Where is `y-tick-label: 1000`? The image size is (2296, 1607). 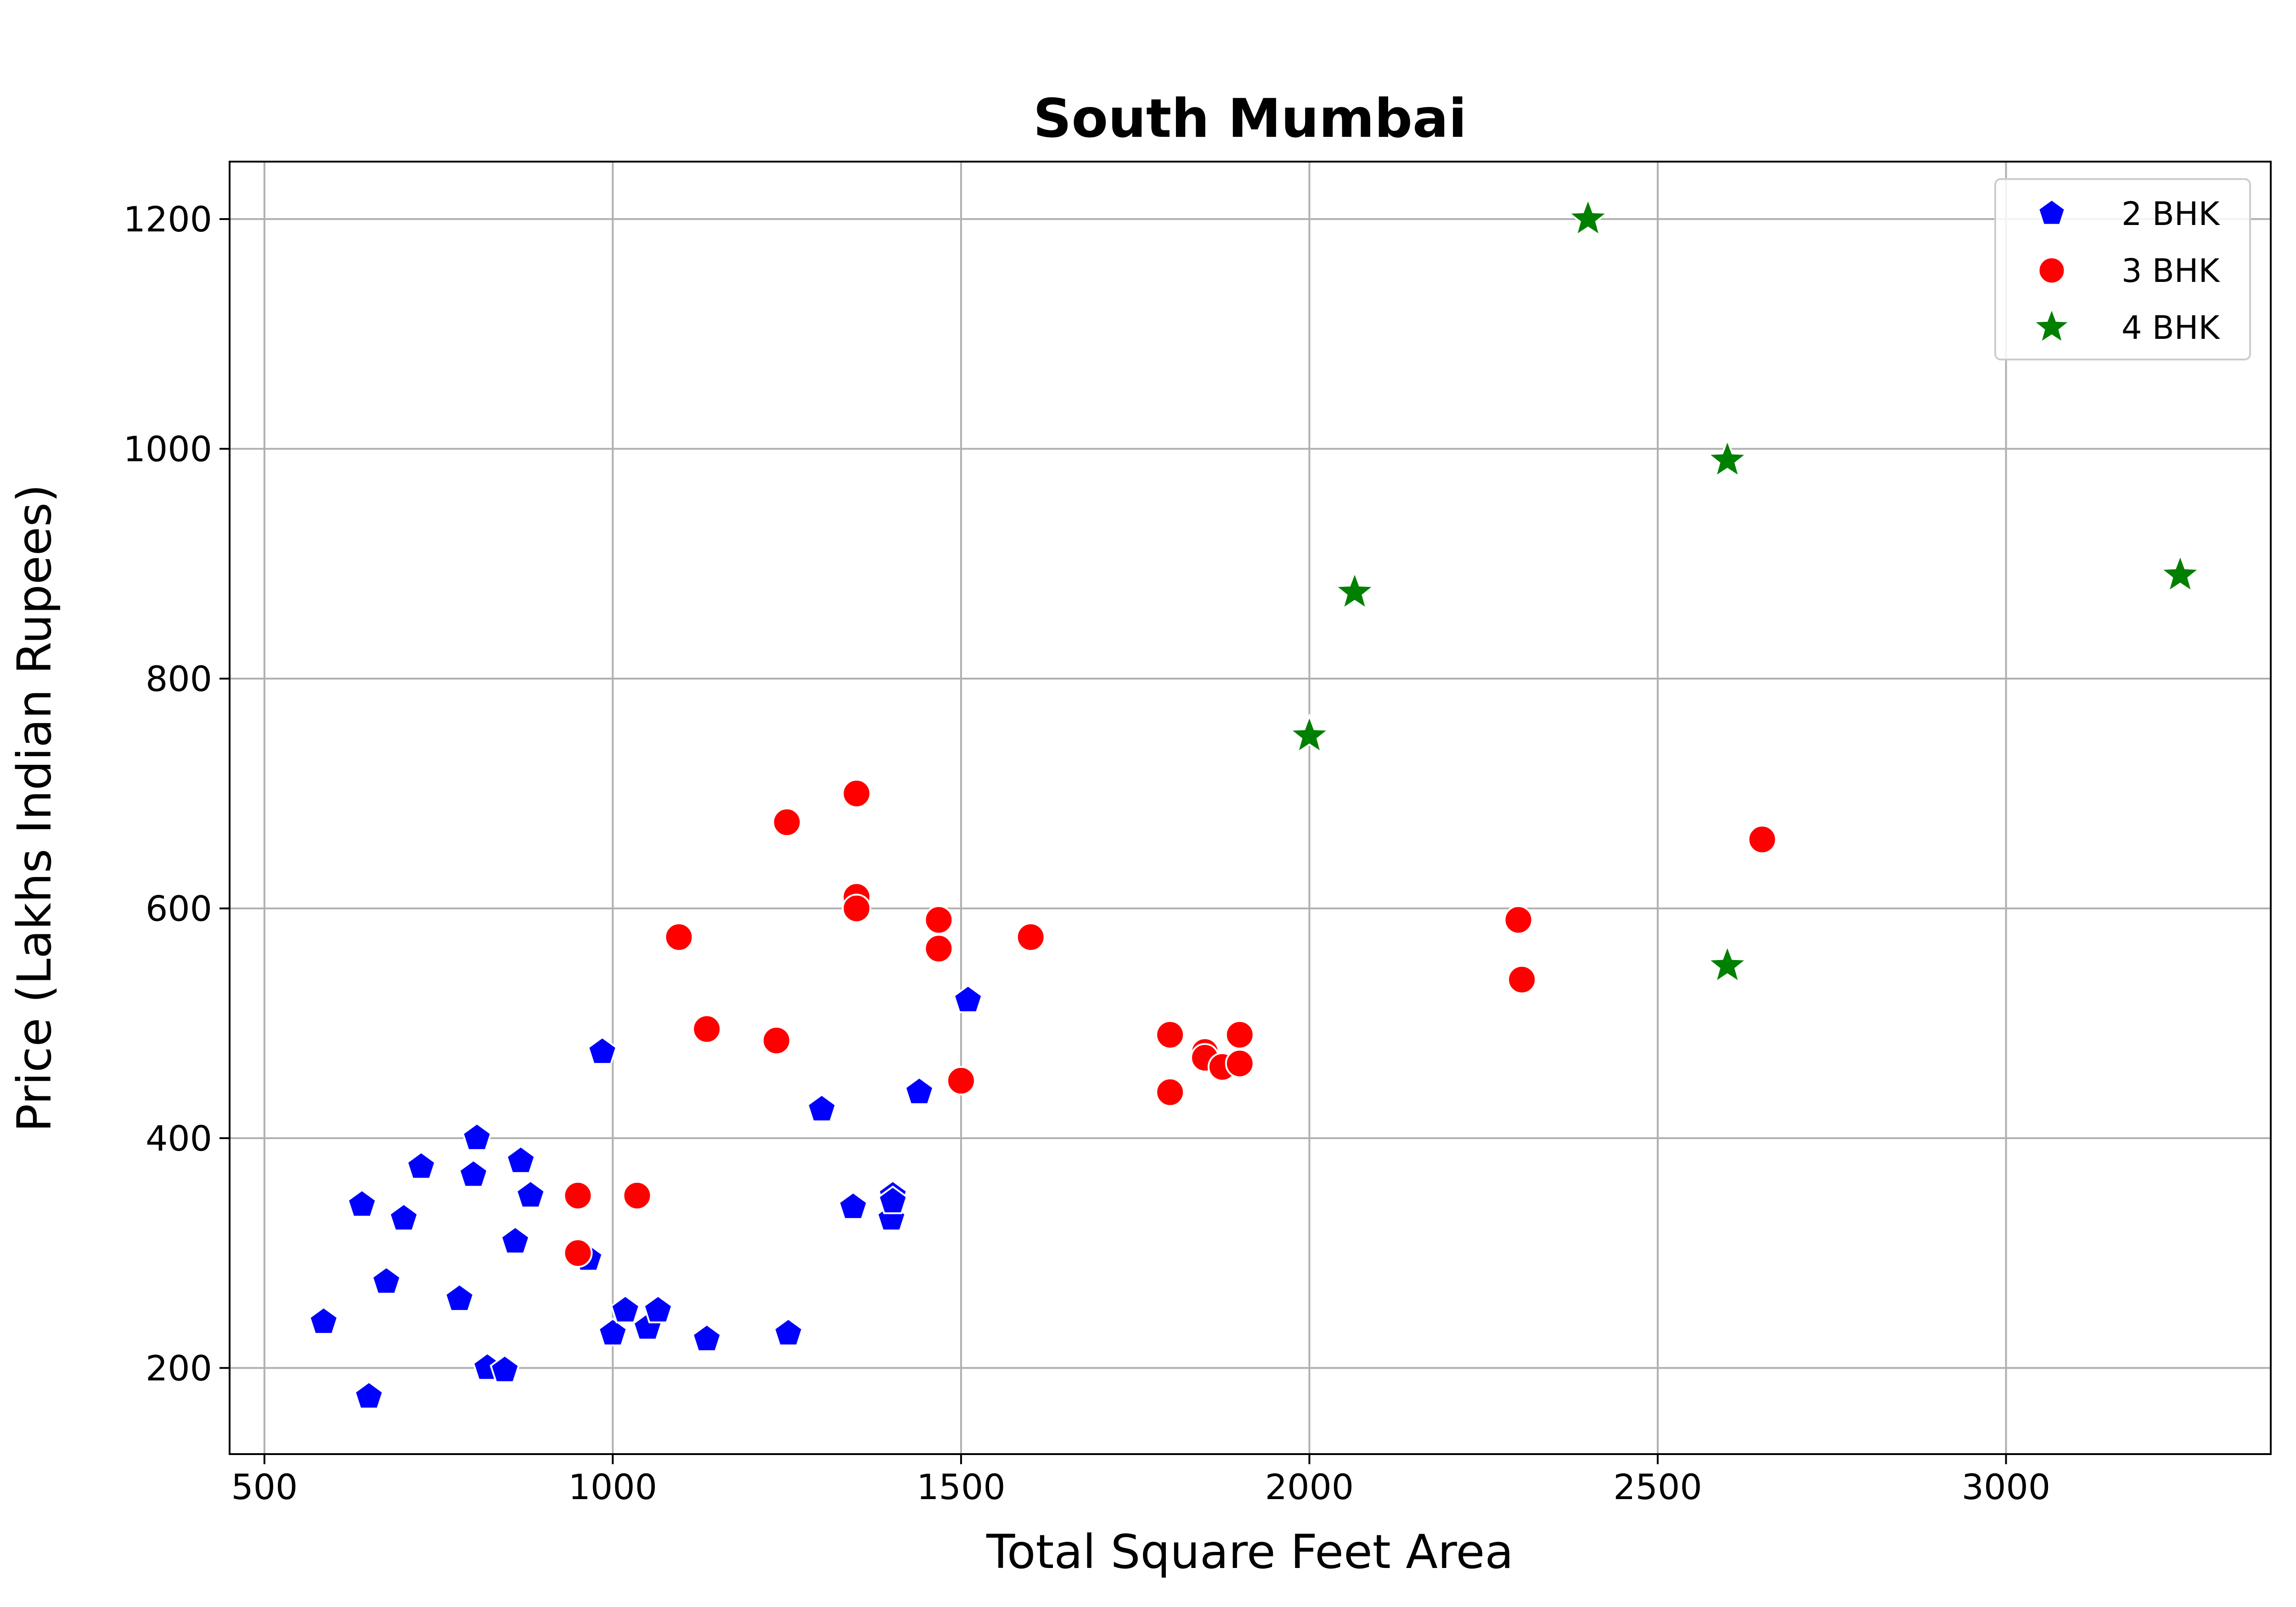 y-tick-label: 1000 is located at coordinates (168, 449).